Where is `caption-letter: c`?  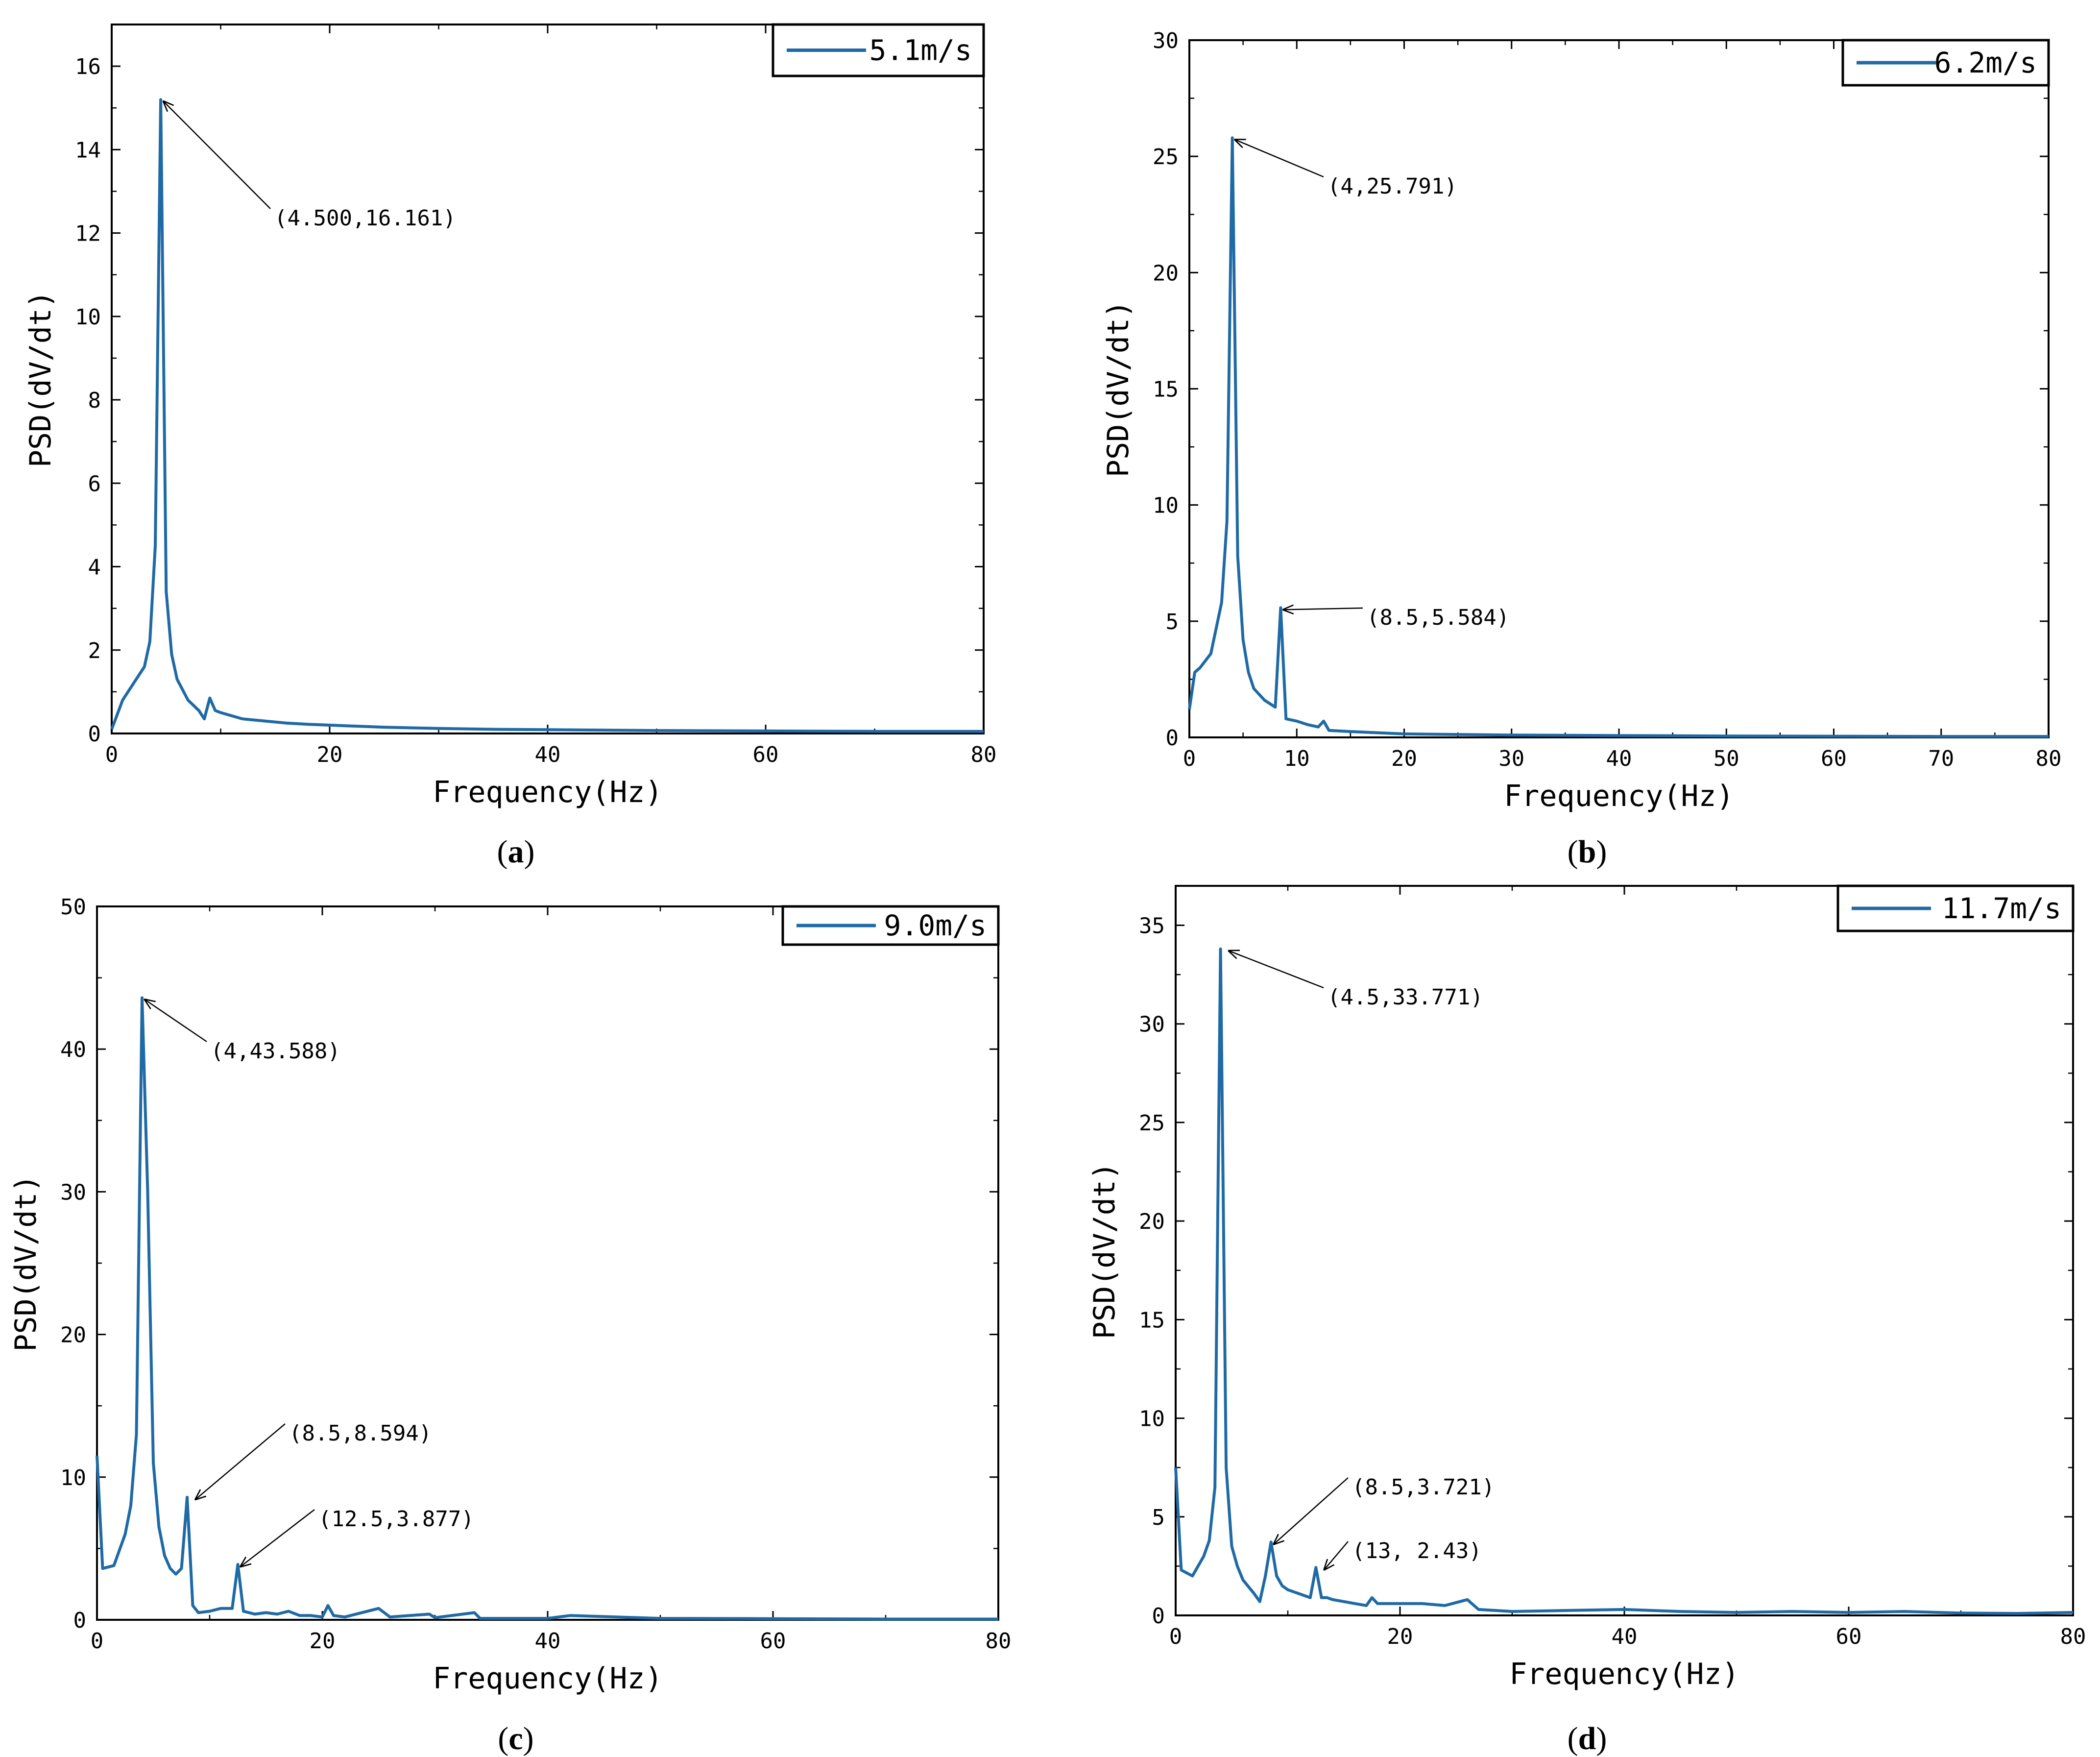 caption-letter: c is located at coordinates (515, 1739).